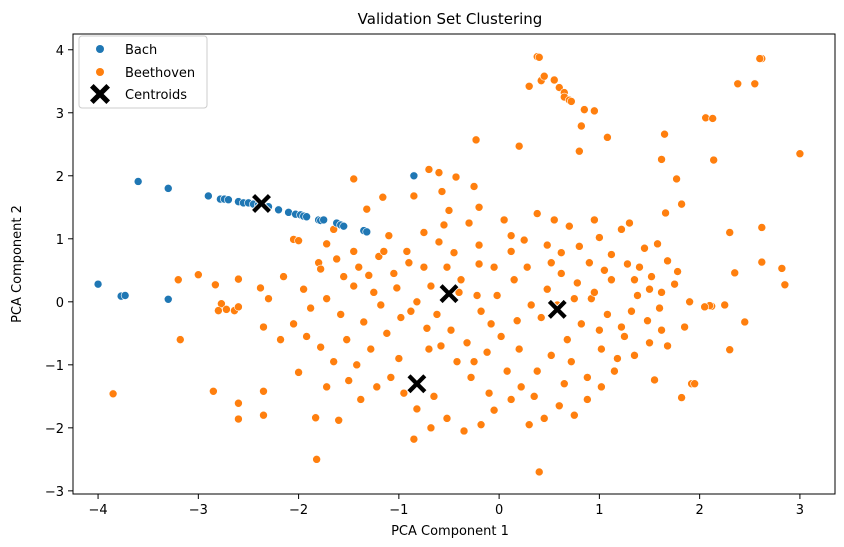  I want to click on x-tick-label: 3, so click(800, 510).